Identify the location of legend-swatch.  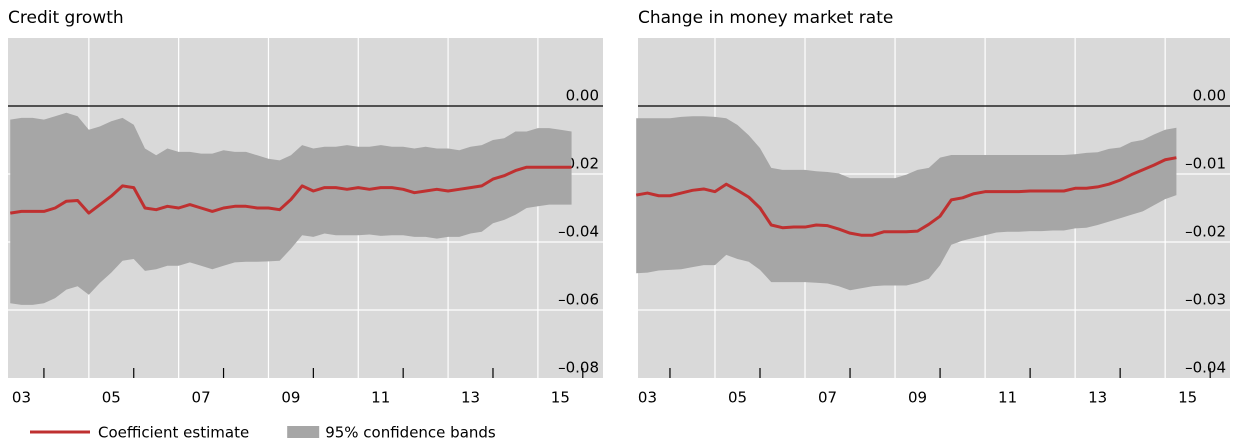
(303, 432).